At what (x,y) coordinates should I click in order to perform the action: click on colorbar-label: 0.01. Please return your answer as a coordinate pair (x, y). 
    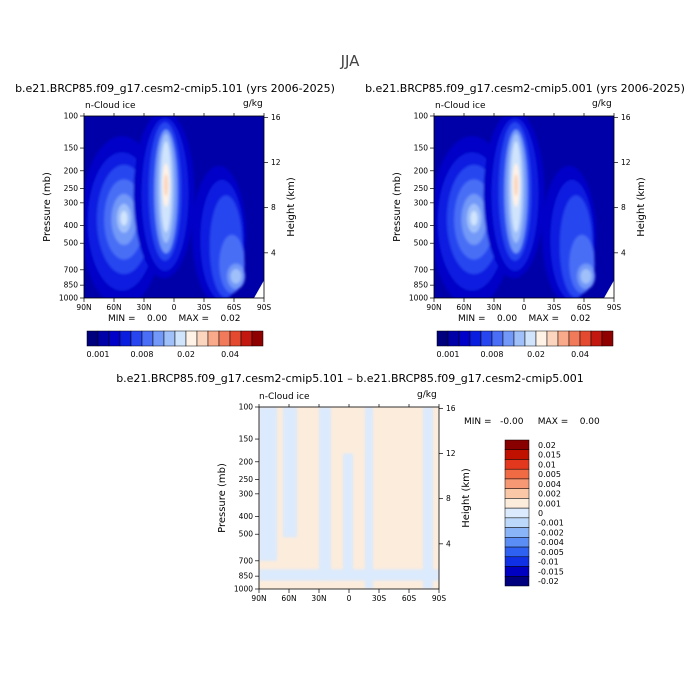
    Looking at the image, I should click on (547, 464).